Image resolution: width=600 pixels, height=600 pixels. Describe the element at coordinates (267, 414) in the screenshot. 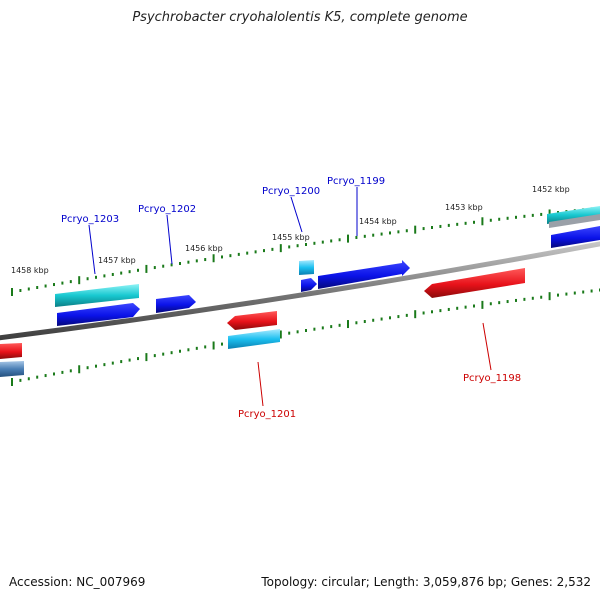

I see `gene-label-pcryo-1201: Pcryo_1201` at that location.